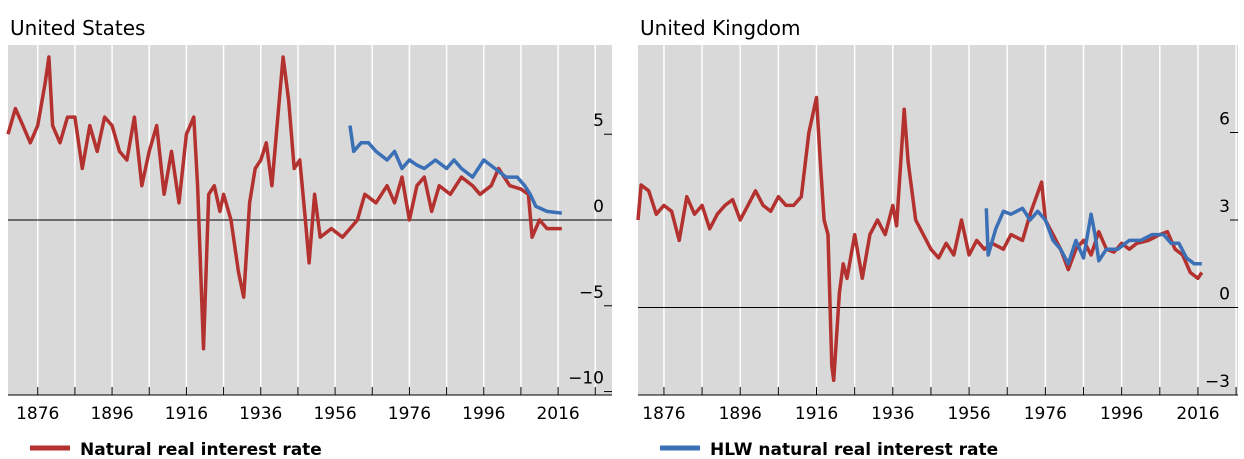 Image resolution: width=1244 pixels, height=459 pixels. Describe the element at coordinates (586, 379) in the screenshot. I see `y-tick-label: −10` at that location.